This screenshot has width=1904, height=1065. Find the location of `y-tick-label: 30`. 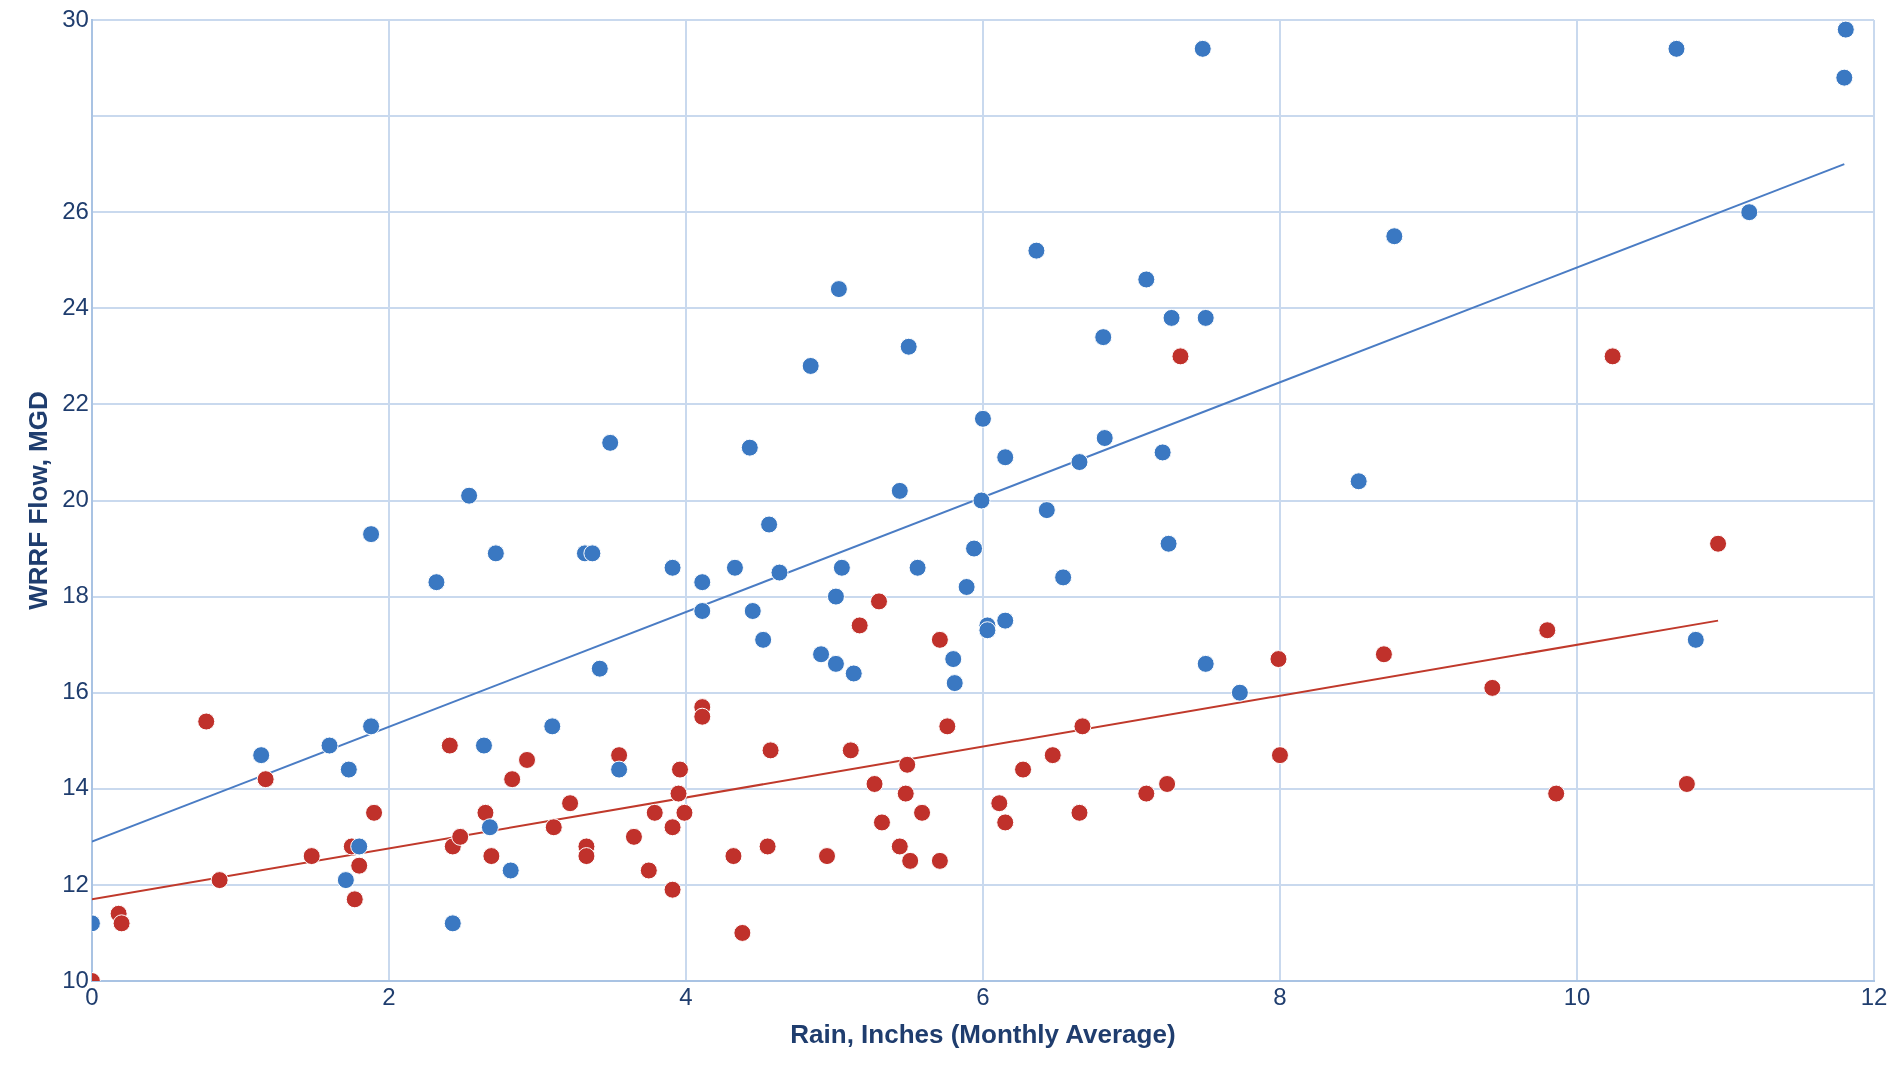

y-tick-label: 30 is located at coordinates (75, 18).